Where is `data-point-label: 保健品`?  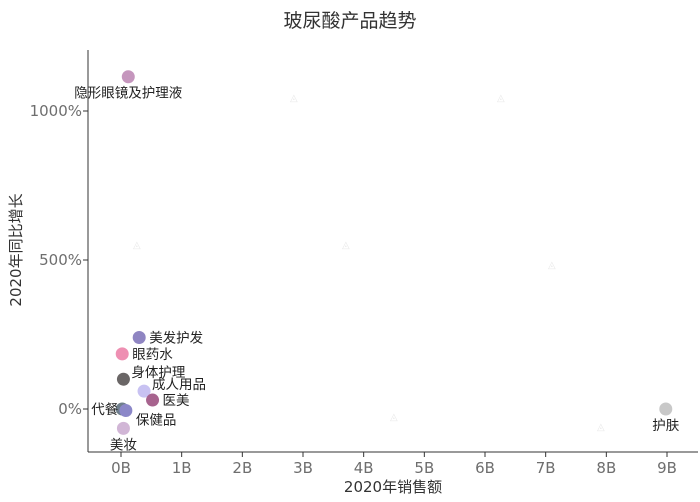
data-point-label: 保健品 is located at coordinates (156, 420).